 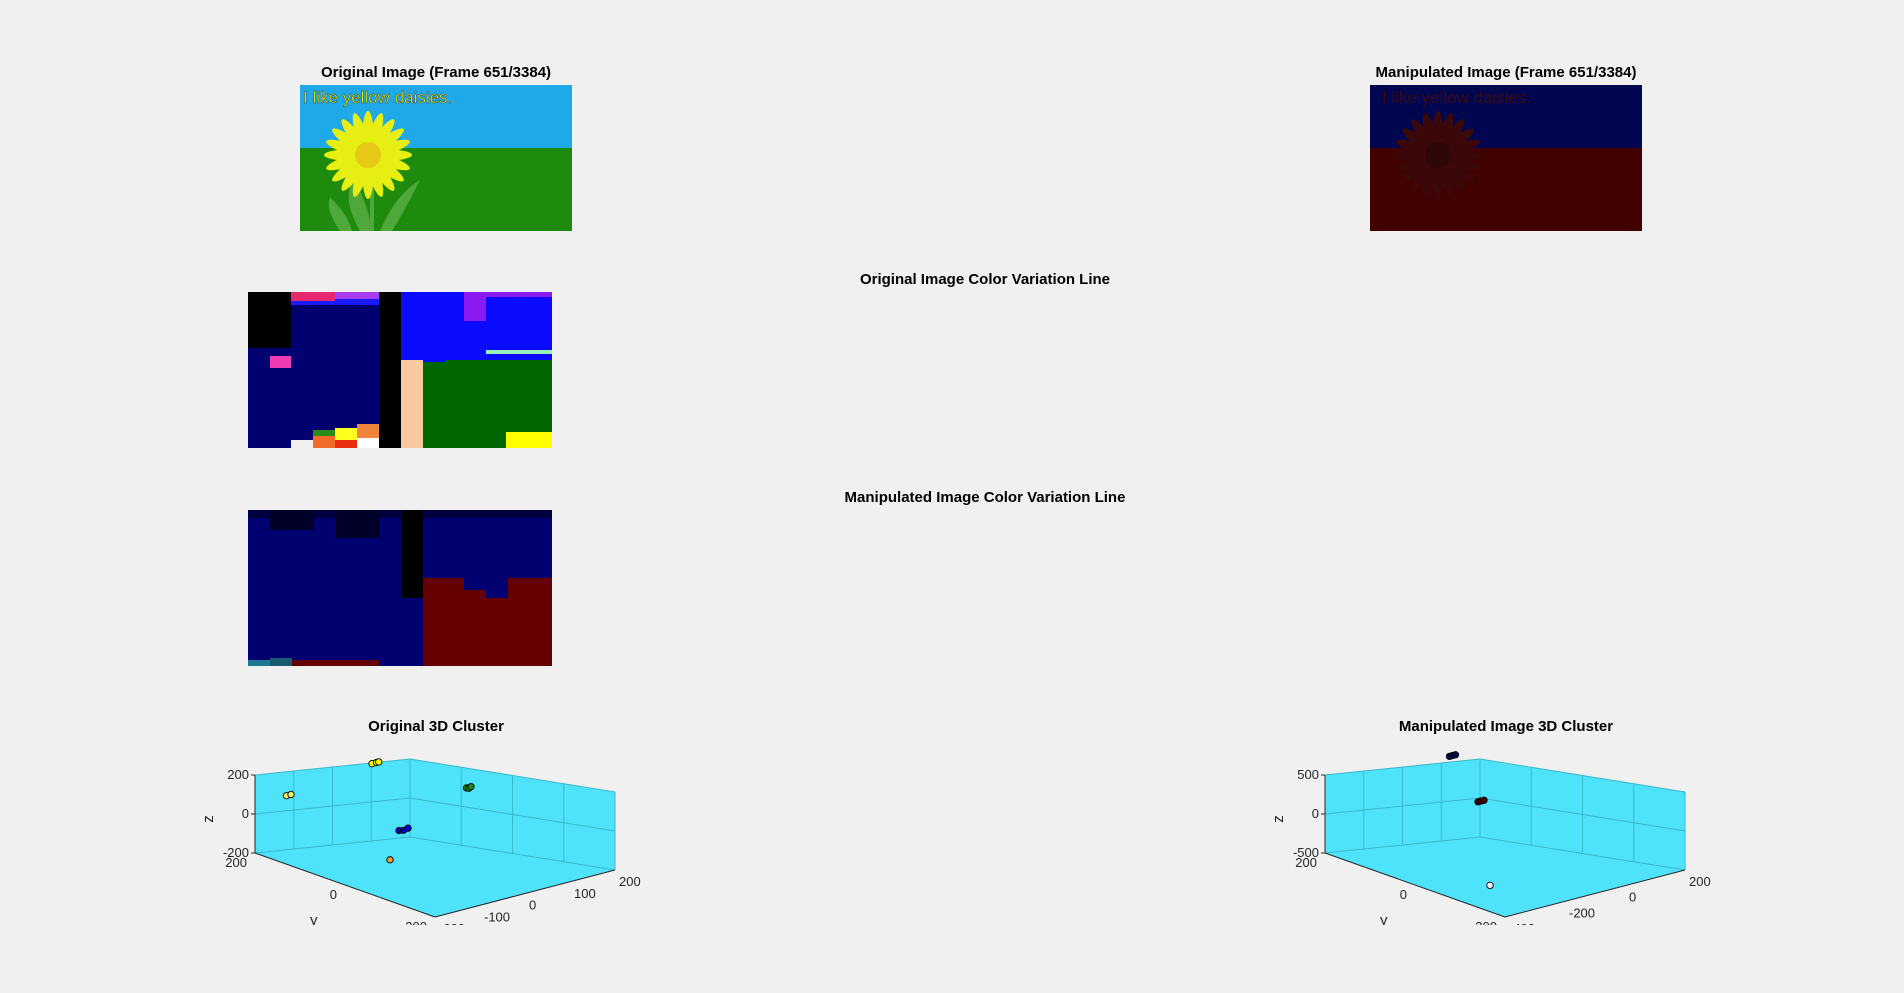 I want to click on x-tick-label: 100, so click(x=585, y=893).